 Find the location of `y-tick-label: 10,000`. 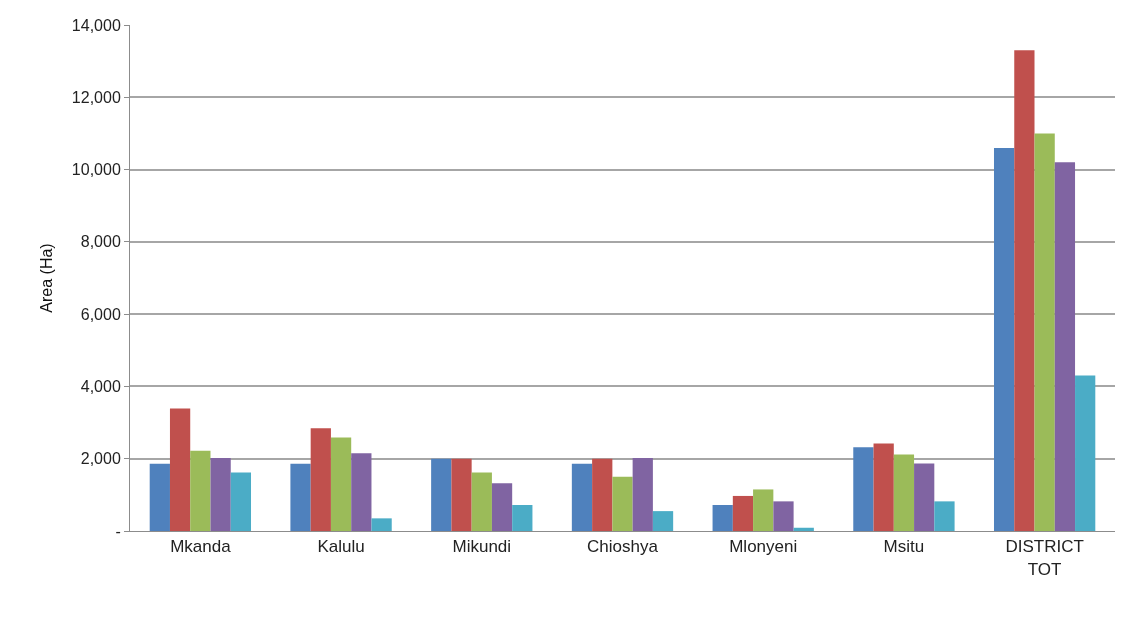

y-tick-label: 10,000 is located at coordinates (96, 170).